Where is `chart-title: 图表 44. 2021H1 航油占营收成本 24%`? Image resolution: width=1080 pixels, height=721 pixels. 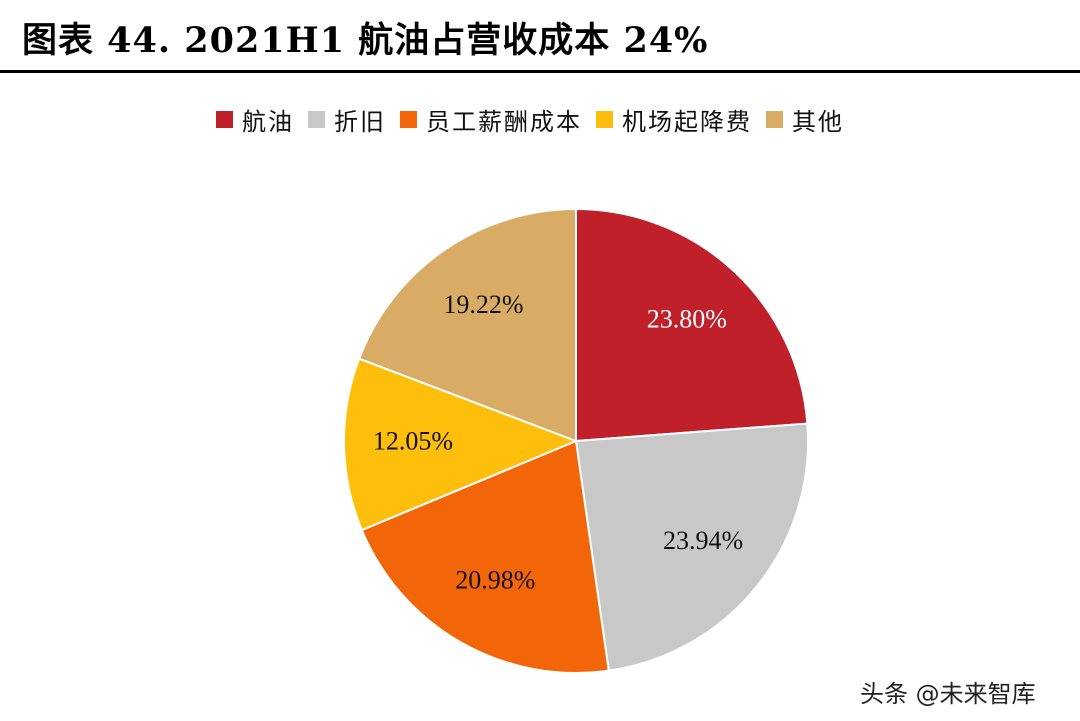
chart-title: 图表 44. 2021H1 航油占营收成本 24% is located at coordinates (365, 40).